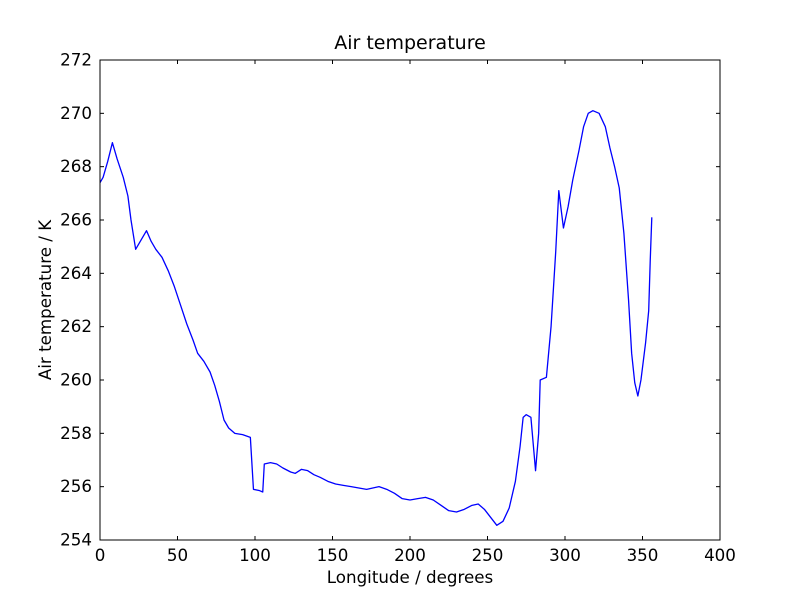 The height and width of the screenshot is (600, 800). What do you see at coordinates (76, 113) in the screenshot?
I see `y-tick-label: 270` at bounding box center [76, 113].